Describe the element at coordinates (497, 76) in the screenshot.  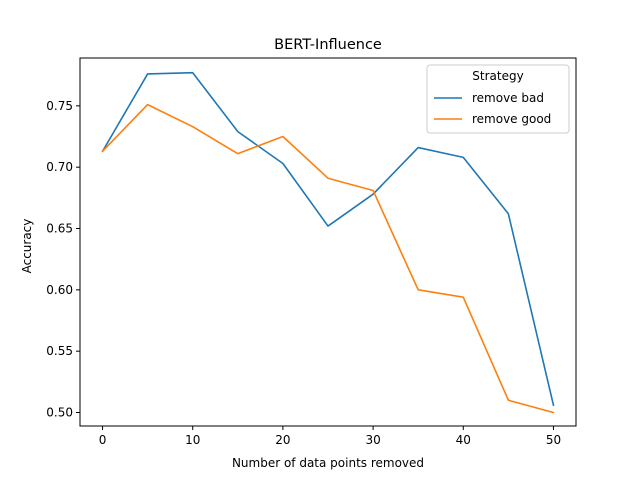
I see `legend-title: Strategy` at that location.